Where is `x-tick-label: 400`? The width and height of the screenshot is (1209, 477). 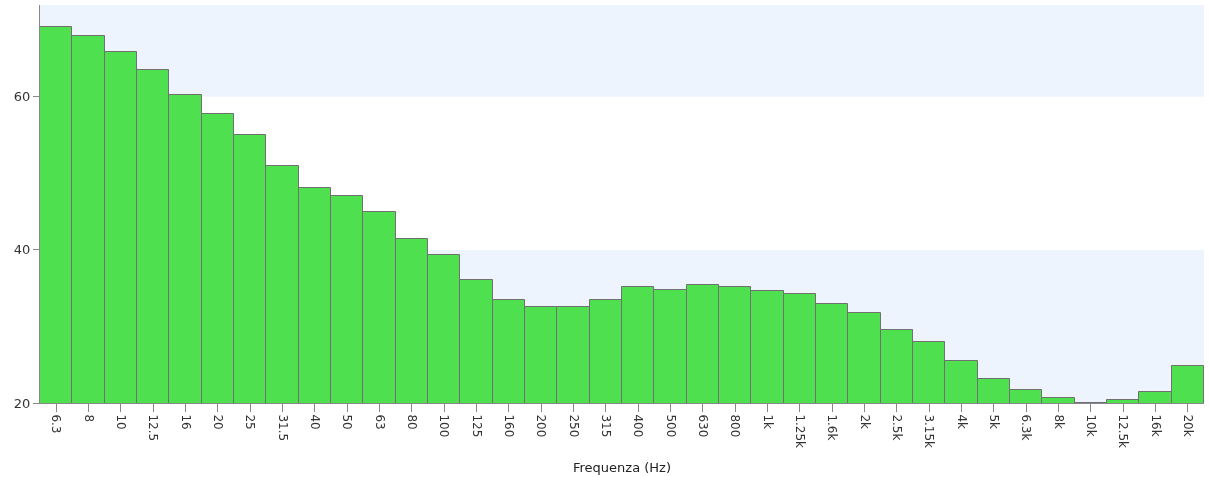 x-tick-label: 400 is located at coordinates (638, 426).